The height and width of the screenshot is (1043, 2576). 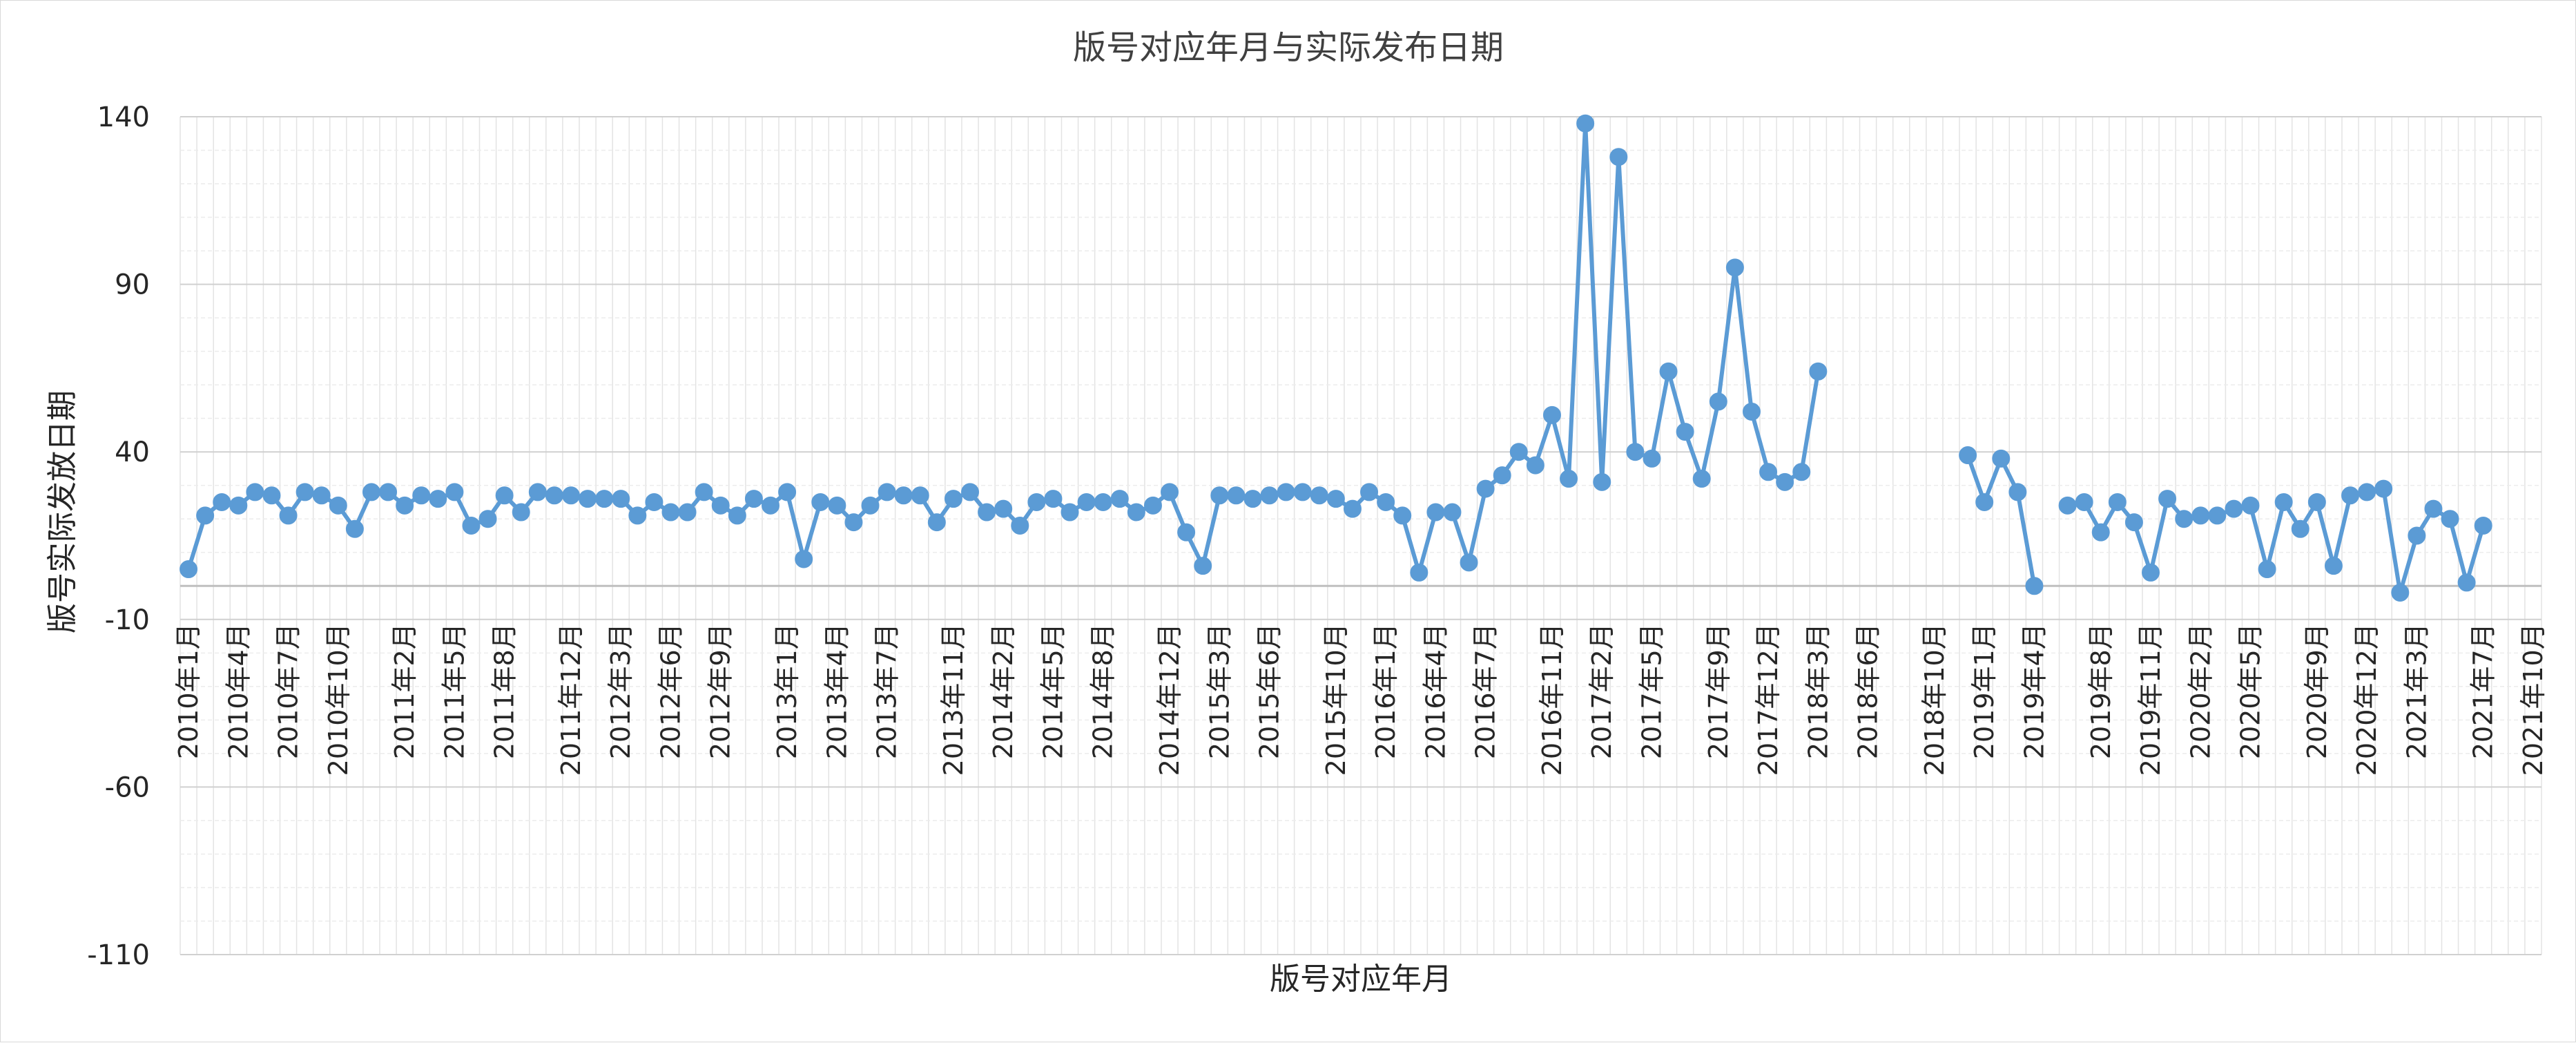 What do you see at coordinates (670, 691) in the screenshot?
I see `x-tick-label: 2012年6月` at bounding box center [670, 691].